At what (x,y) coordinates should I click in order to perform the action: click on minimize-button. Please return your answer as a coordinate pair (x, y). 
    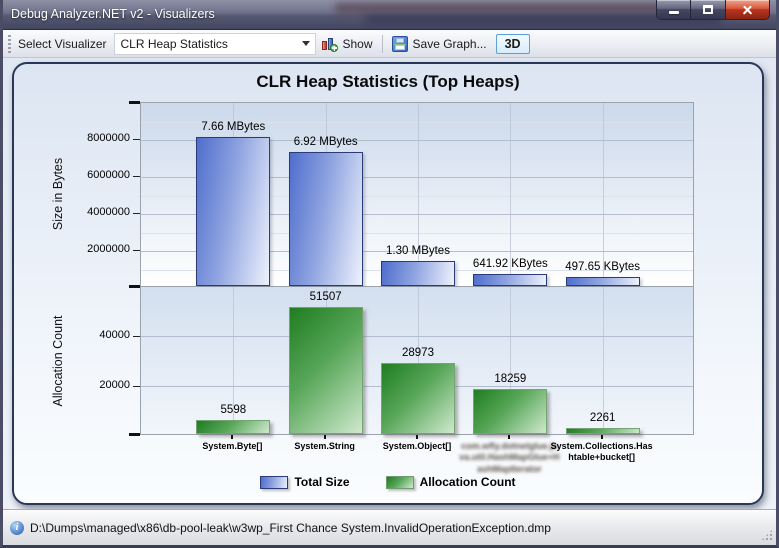
    Looking at the image, I should click on (673, 10).